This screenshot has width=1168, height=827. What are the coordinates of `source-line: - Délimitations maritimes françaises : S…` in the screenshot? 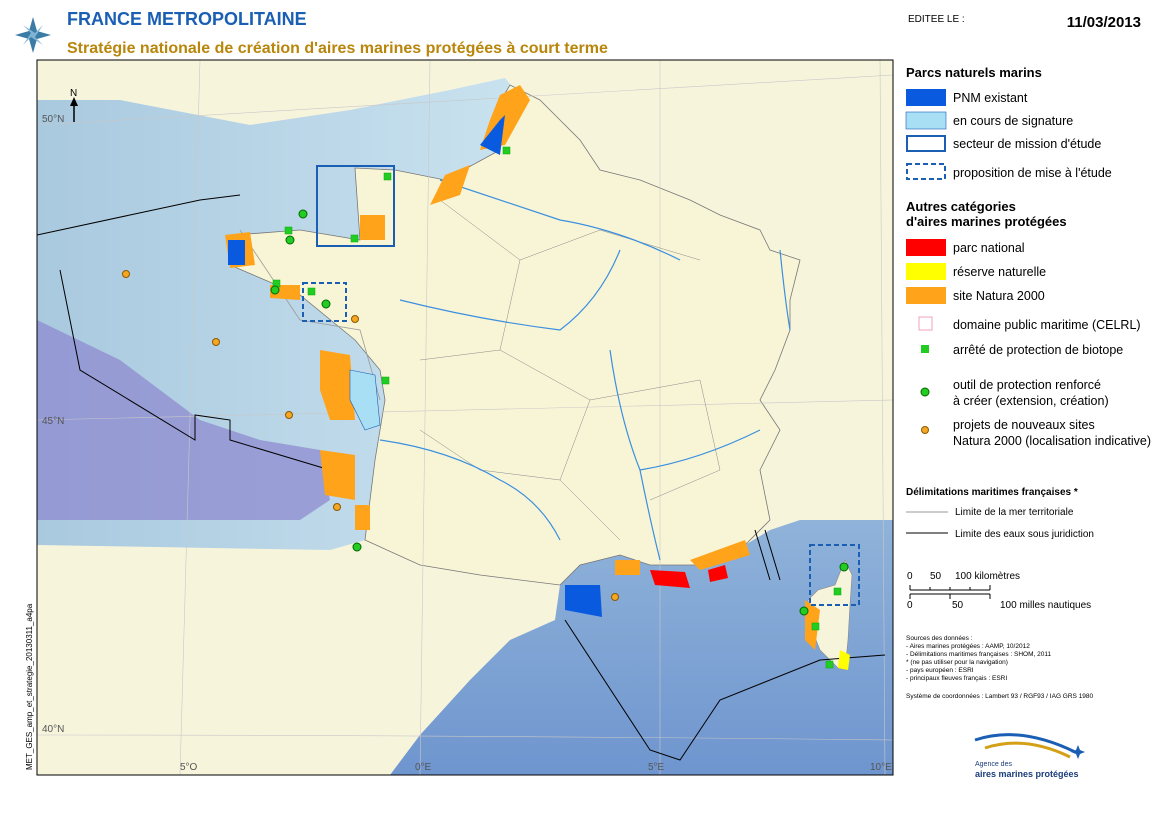 It's located at (978, 654).